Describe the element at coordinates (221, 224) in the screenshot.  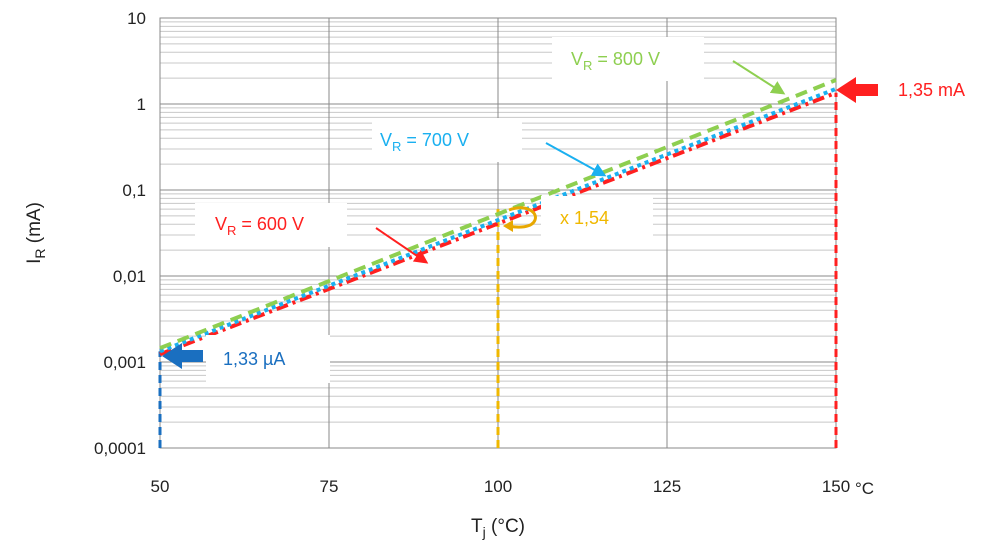
I see `series-label-600v-main: V` at that location.